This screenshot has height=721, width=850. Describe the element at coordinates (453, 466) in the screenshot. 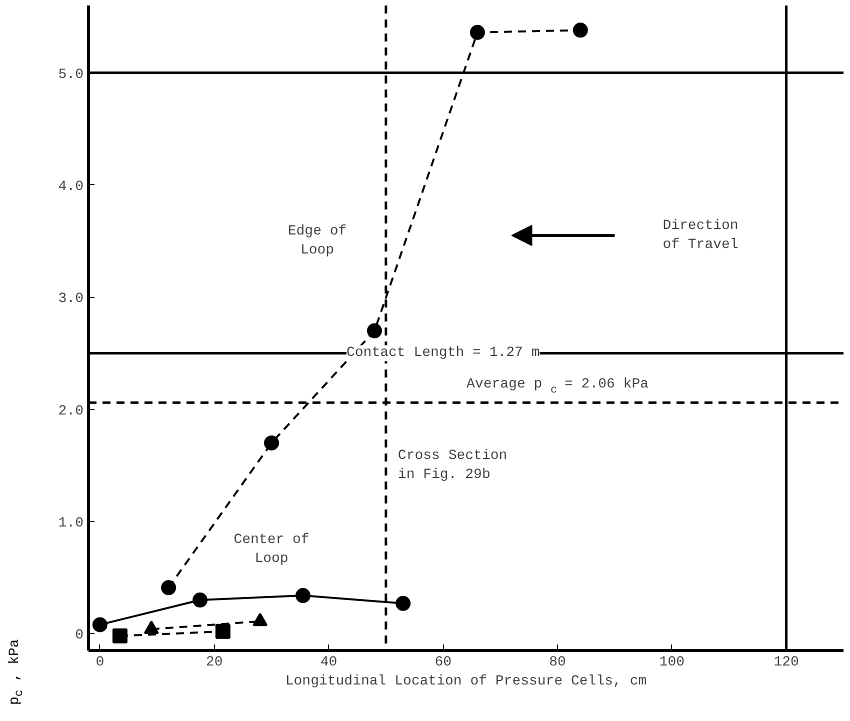

I see `ref-line-label: Cross Section in Fig. 29b` at that location.